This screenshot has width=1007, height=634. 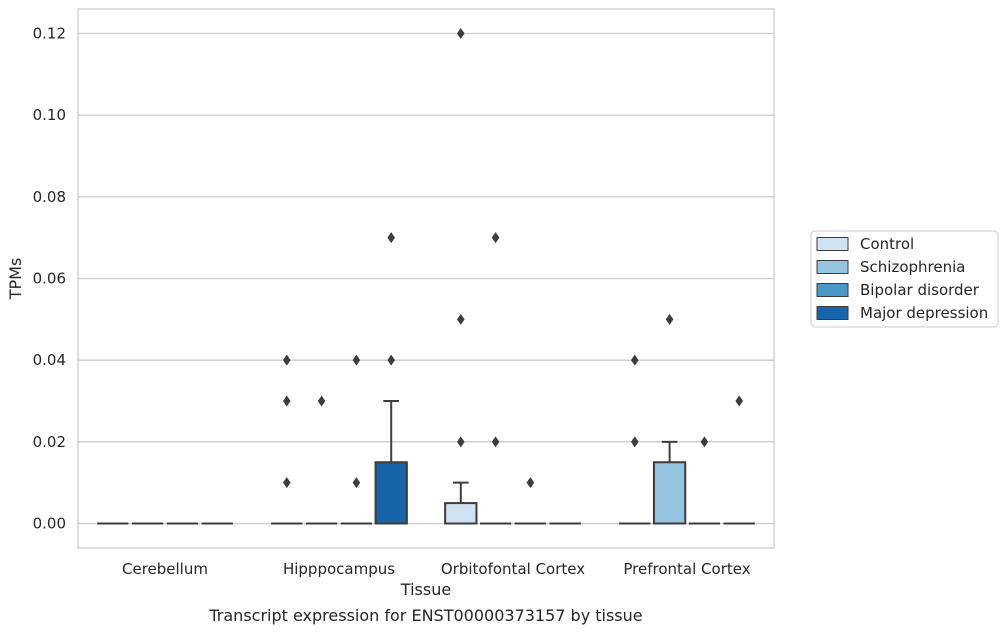 What do you see at coordinates (49, 197) in the screenshot?
I see `y-tick-label: 0.08` at bounding box center [49, 197].